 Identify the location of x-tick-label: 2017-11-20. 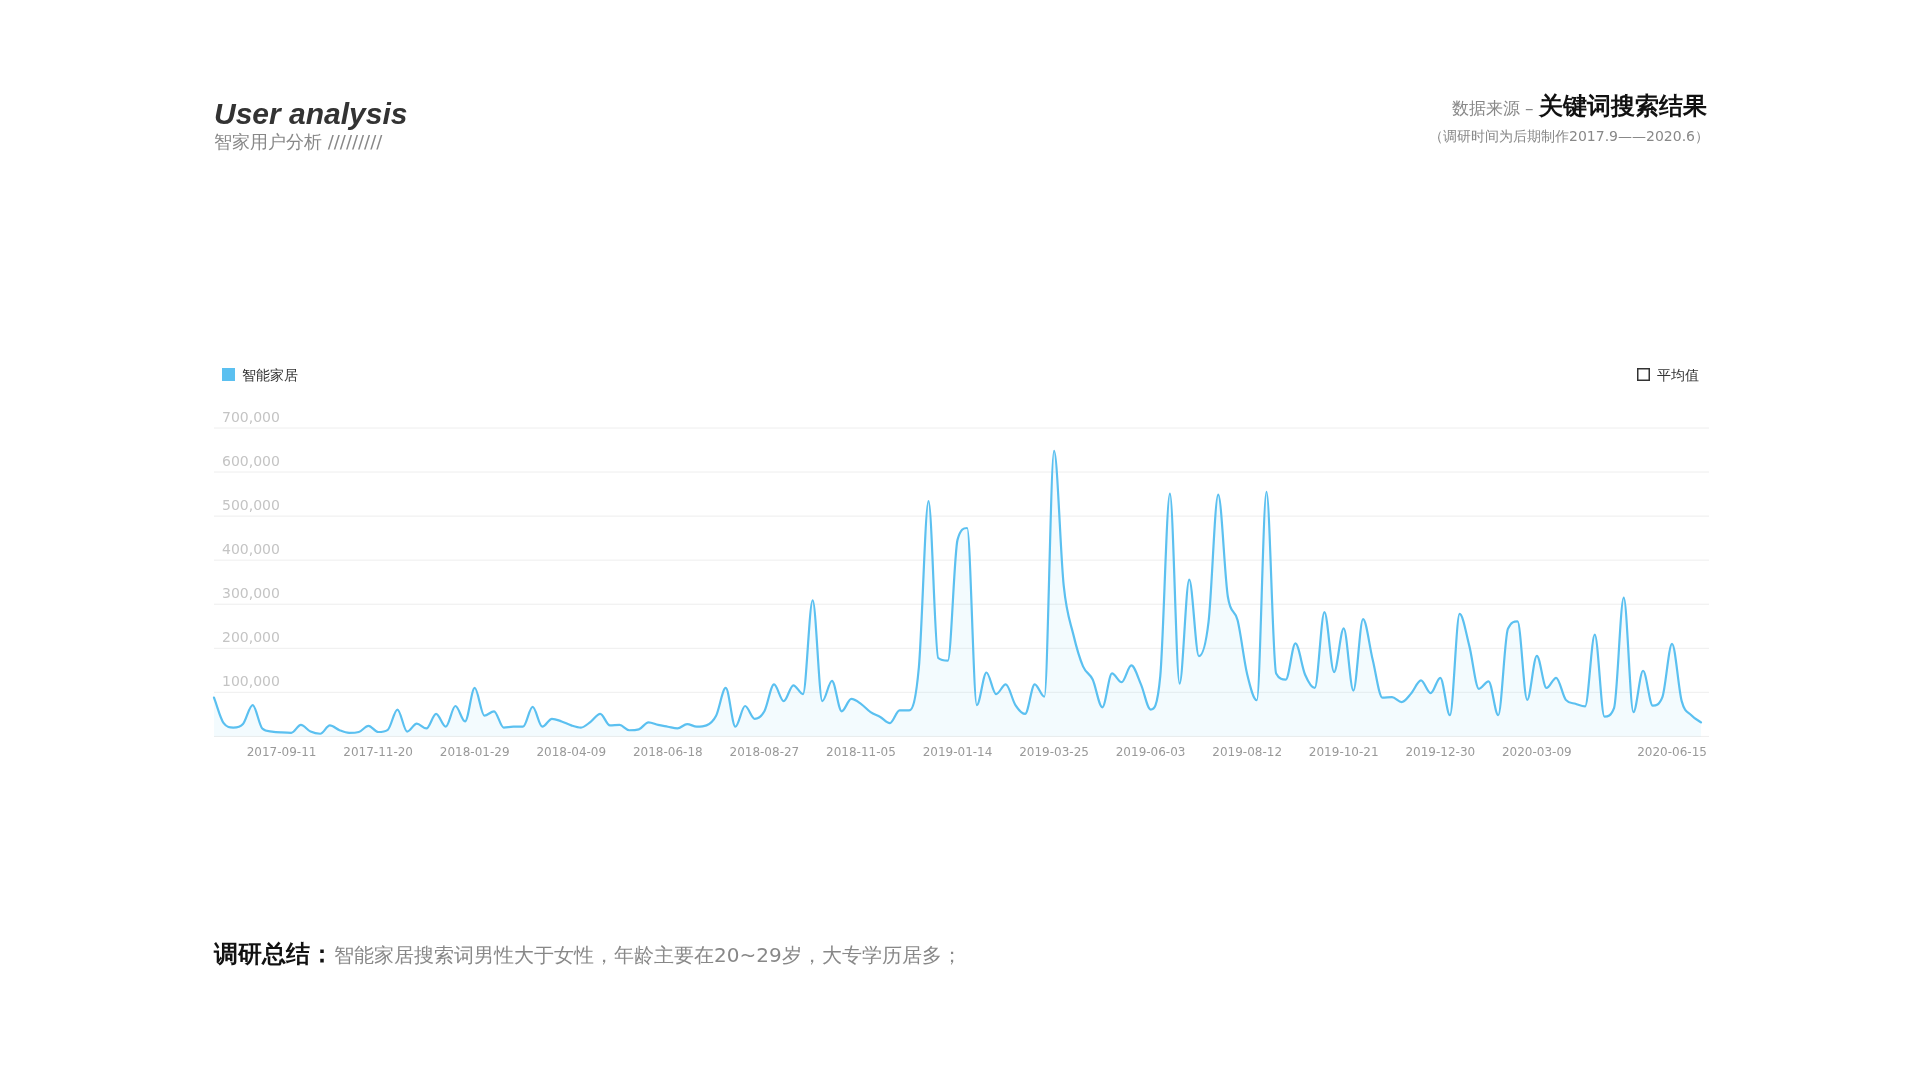
(378, 752).